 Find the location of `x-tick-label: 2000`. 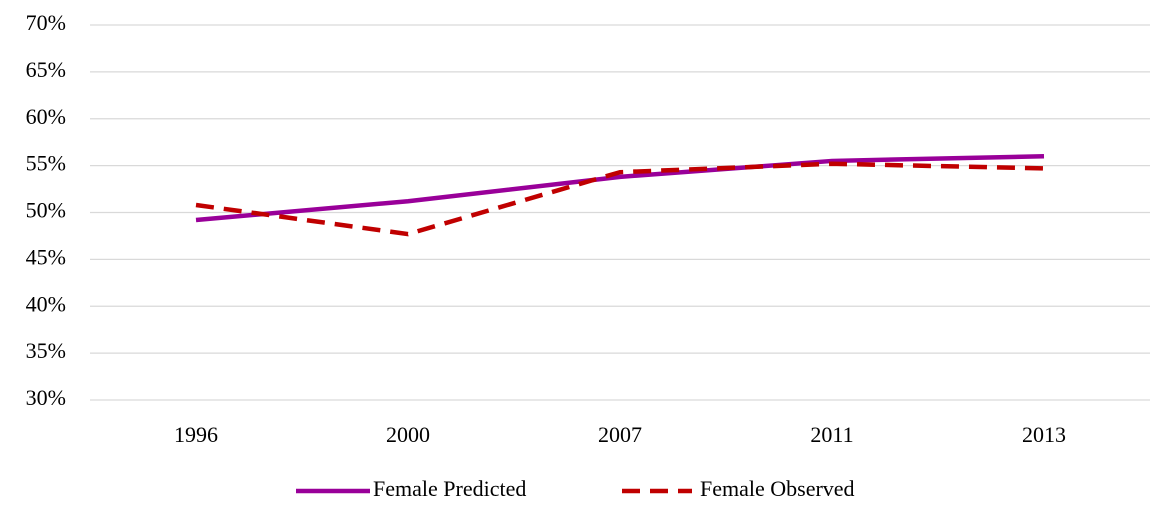

x-tick-label: 2000 is located at coordinates (408, 434).